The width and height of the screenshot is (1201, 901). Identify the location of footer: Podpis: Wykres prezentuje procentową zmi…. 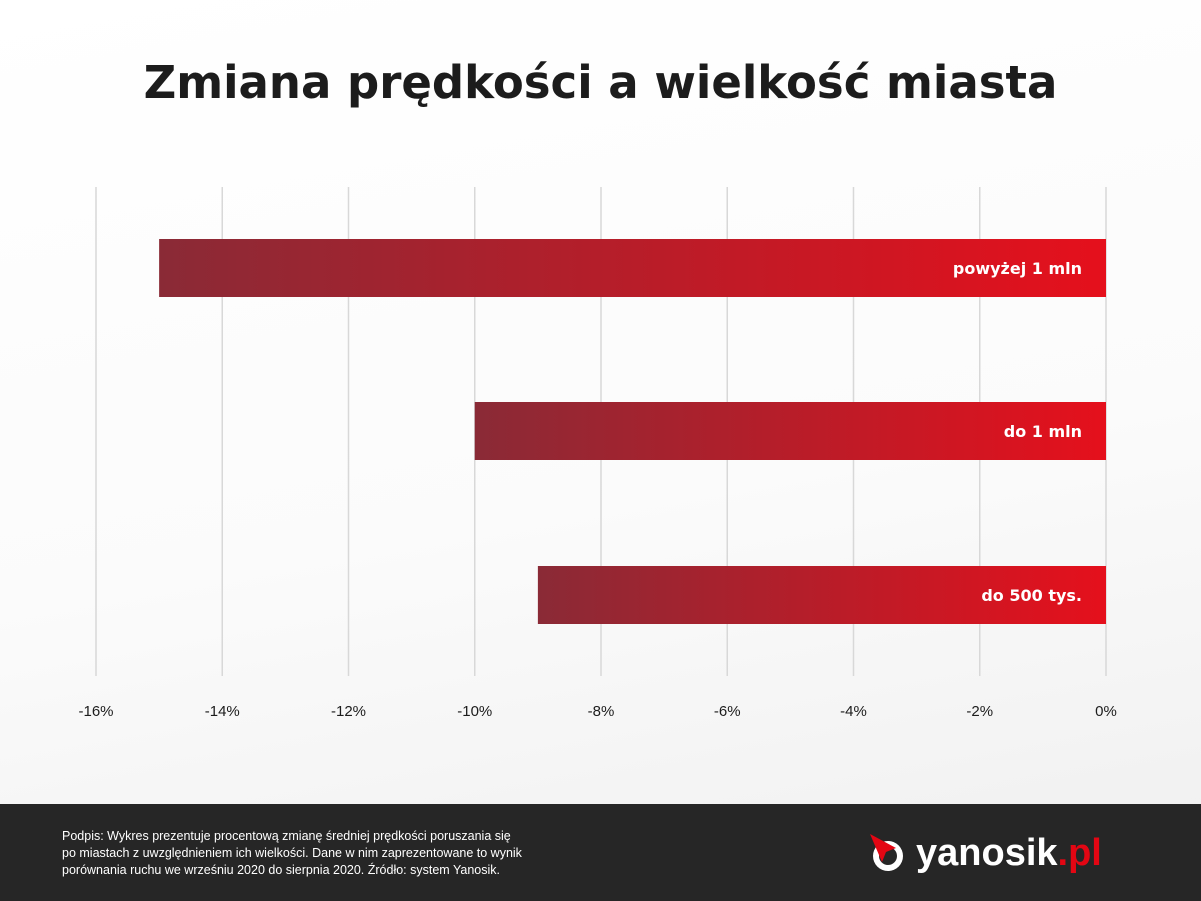
(600, 852).